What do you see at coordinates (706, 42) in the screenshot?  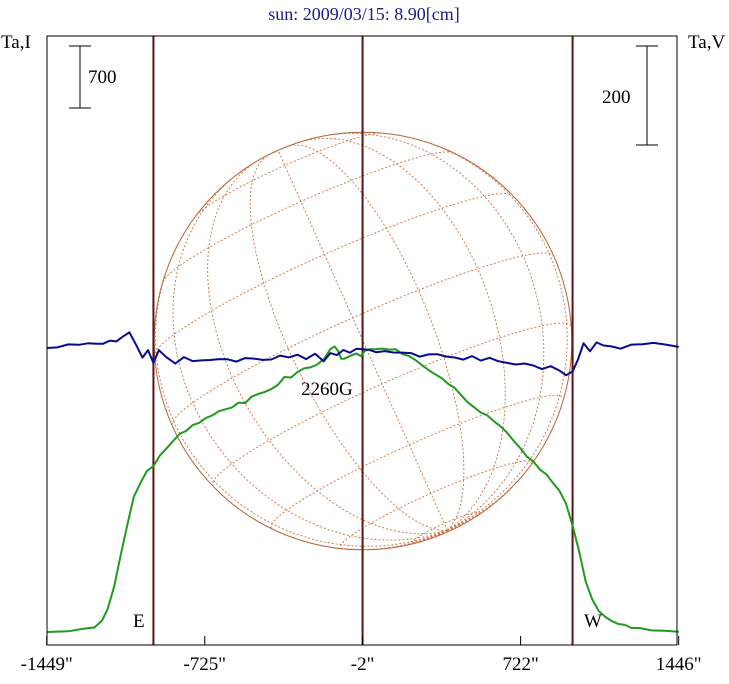 I see `right-axis-label: Ta,V` at bounding box center [706, 42].